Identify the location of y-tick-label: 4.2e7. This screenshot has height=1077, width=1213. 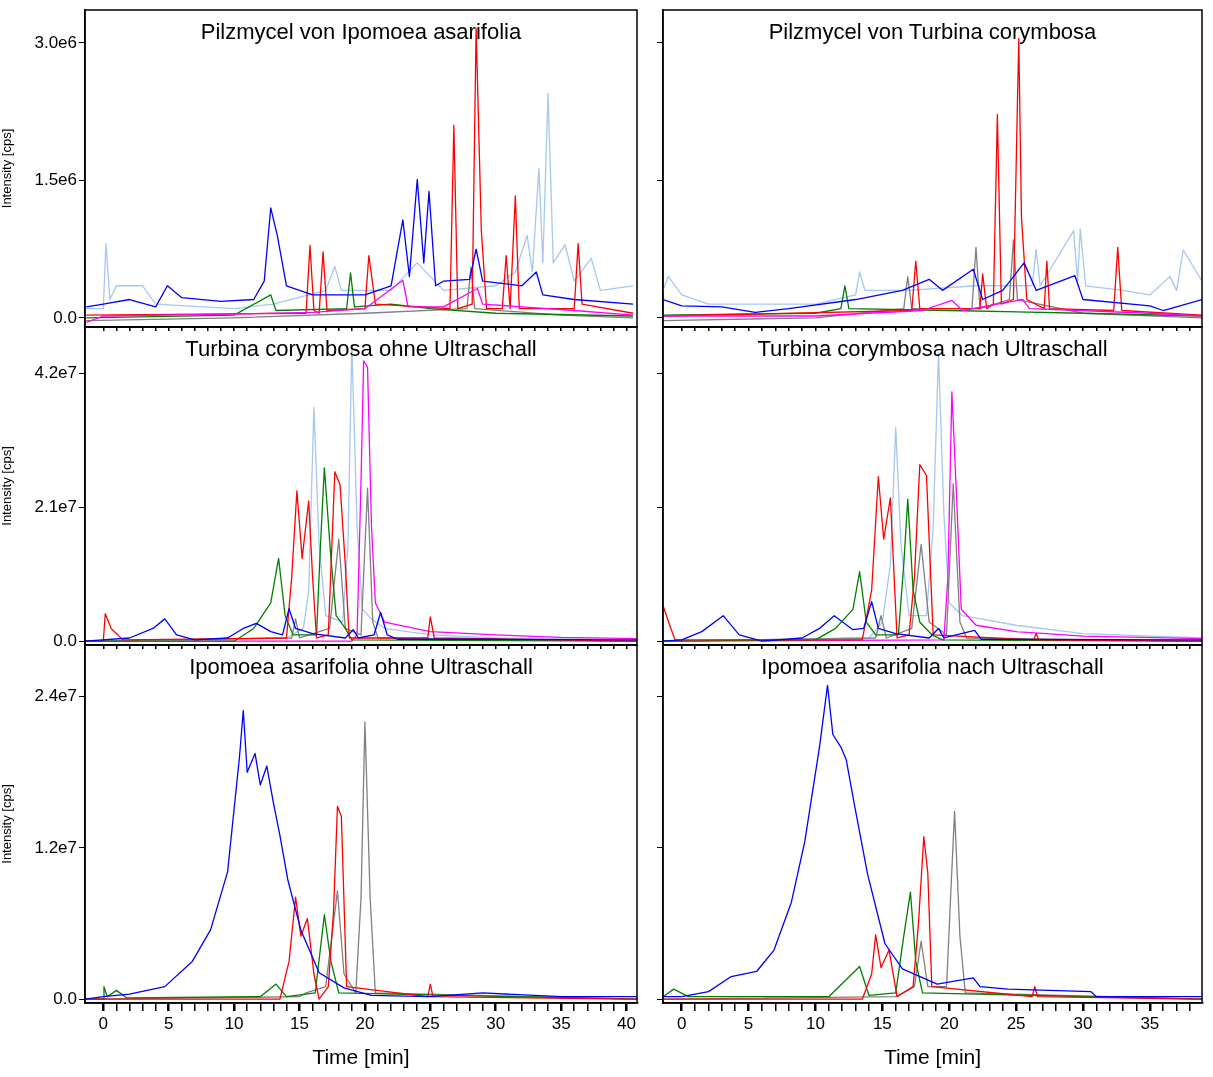
(55, 373).